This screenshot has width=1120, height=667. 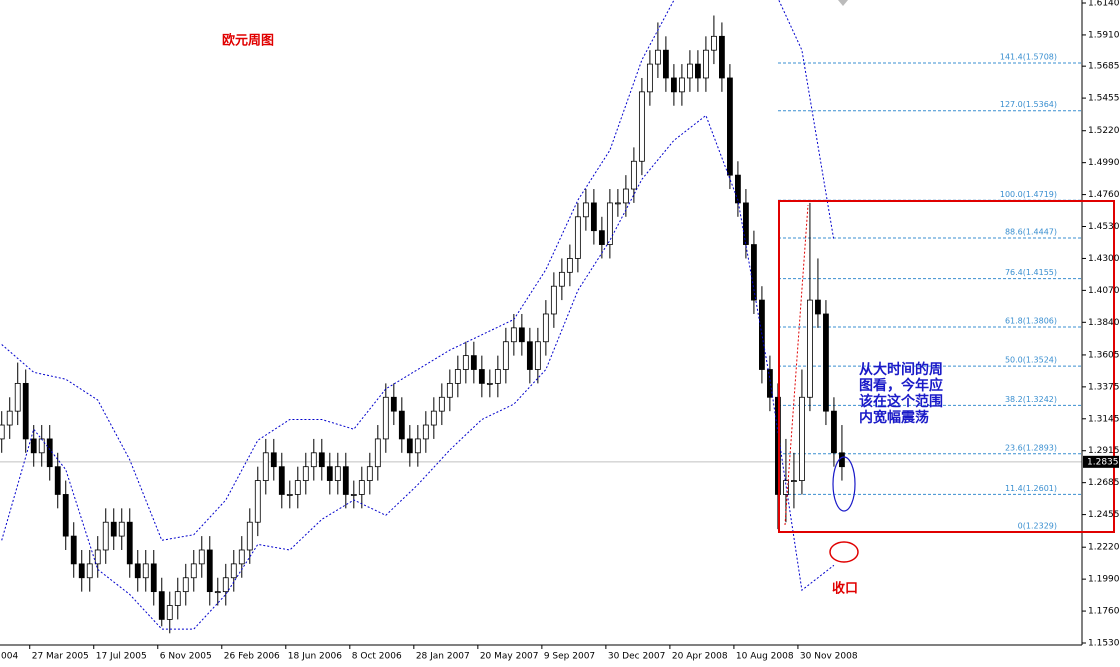 What do you see at coordinates (186, 657) in the screenshot?
I see `x-tick-label: 6 Nov 2005` at bounding box center [186, 657].